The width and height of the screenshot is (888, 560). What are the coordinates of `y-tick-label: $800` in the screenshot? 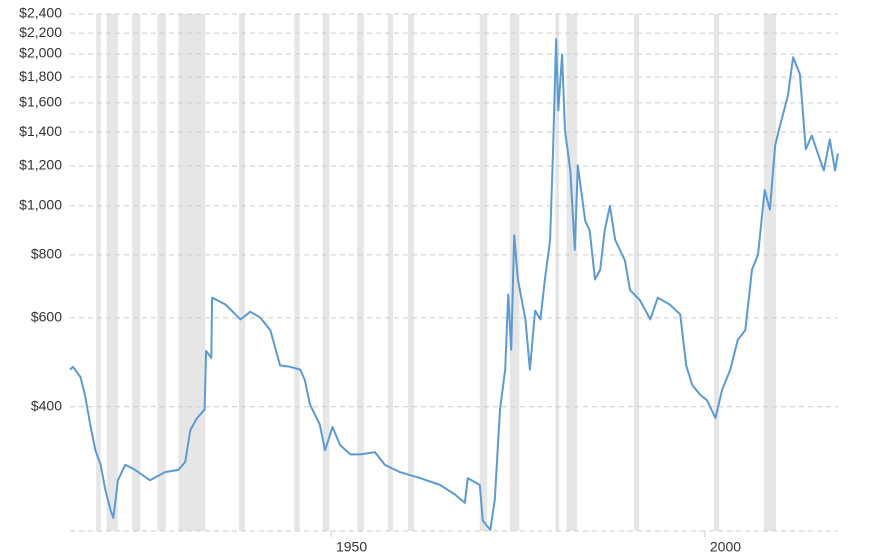 It's located at (46, 254).